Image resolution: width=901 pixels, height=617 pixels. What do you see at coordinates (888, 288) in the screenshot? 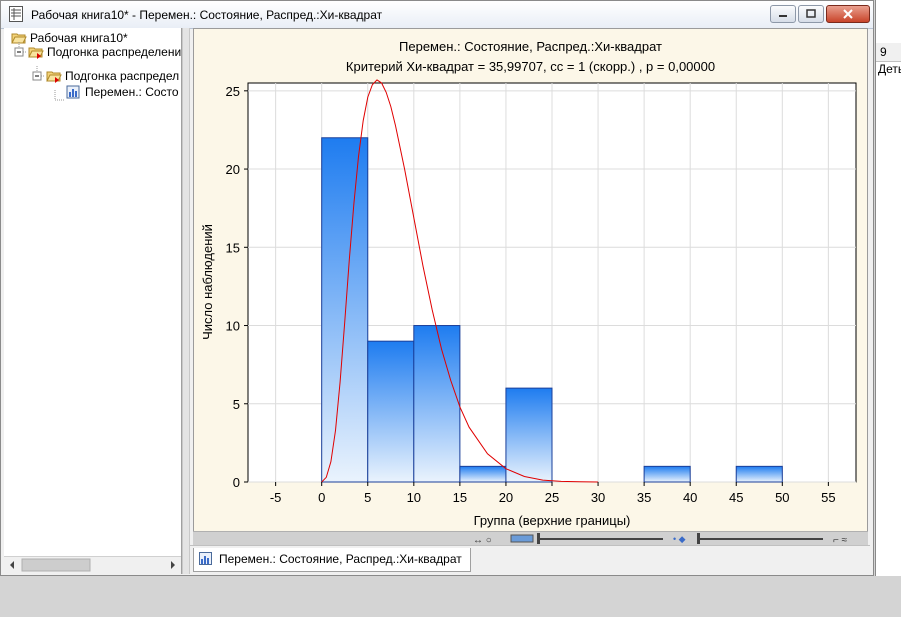
I see `background-spreadsheet: 9 Деть` at bounding box center [888, 288].